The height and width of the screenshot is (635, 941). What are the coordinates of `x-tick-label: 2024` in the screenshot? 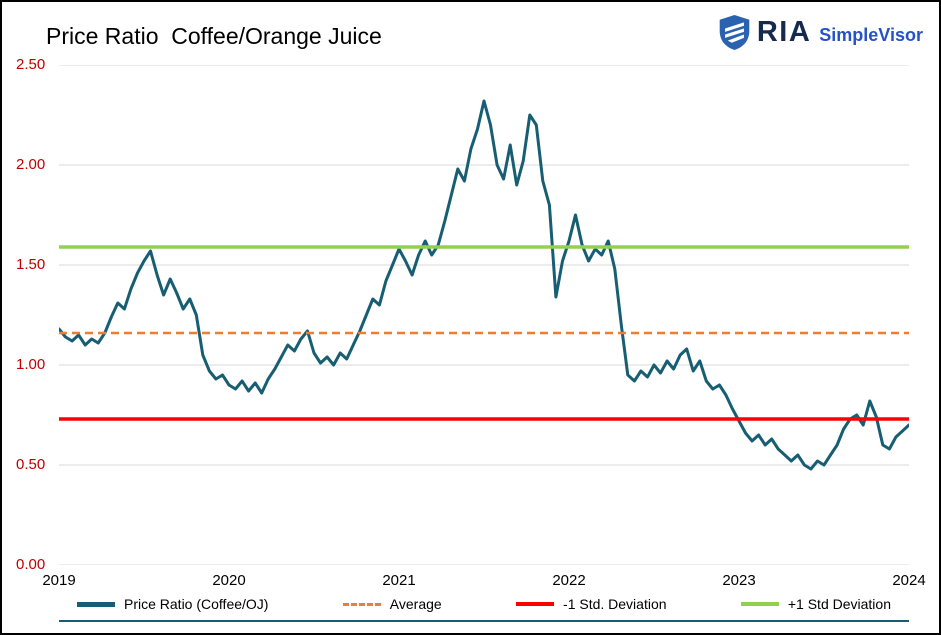 It's located at (909, 580).